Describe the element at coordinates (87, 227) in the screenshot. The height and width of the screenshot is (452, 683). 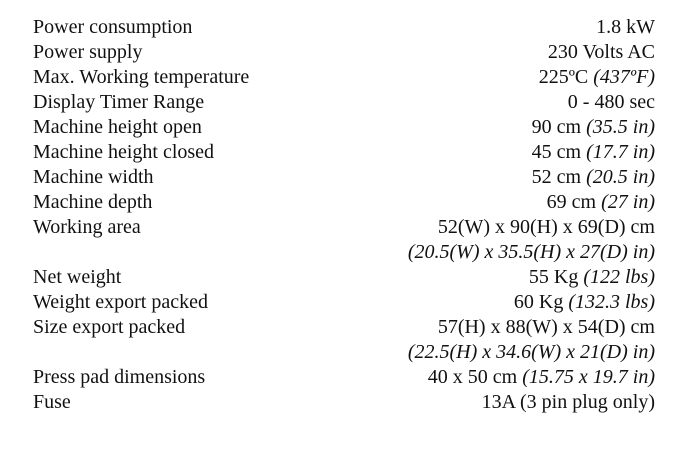
I see `spec-label: Working area` at that location.